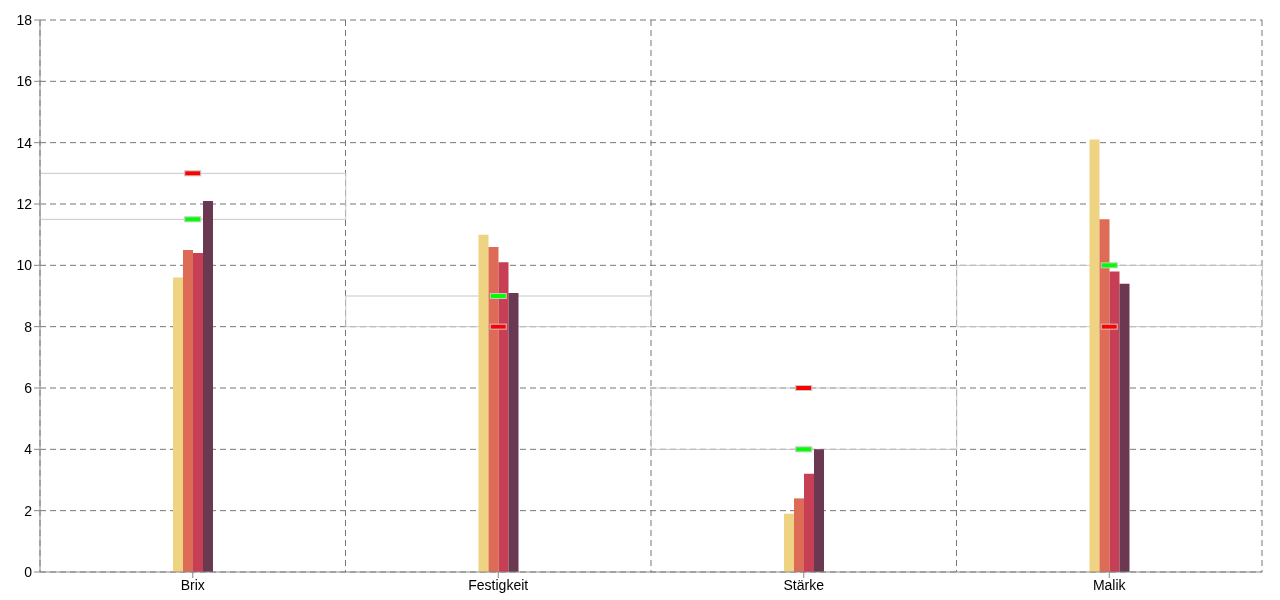 The height and width of the screenshot is (600, 1280). I want to click on y-tick-label: 18, so click(24, 19).